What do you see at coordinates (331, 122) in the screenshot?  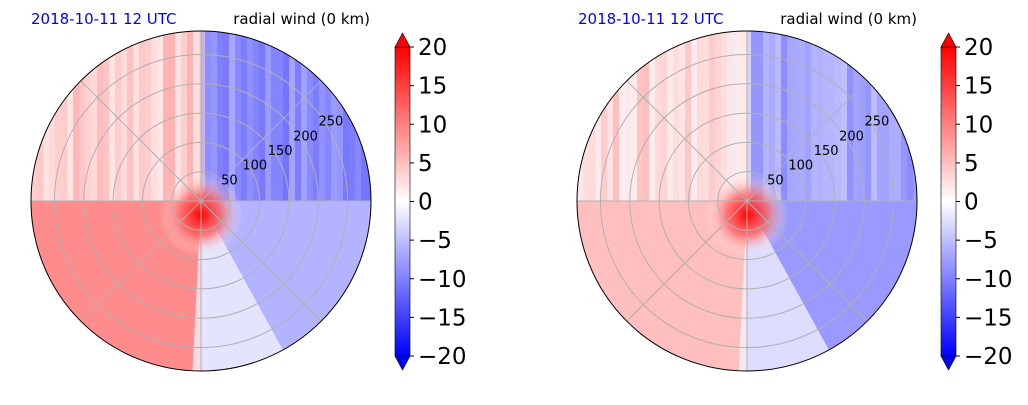 I see `radial-tick-label: 250` at bounding box center [331, 122].